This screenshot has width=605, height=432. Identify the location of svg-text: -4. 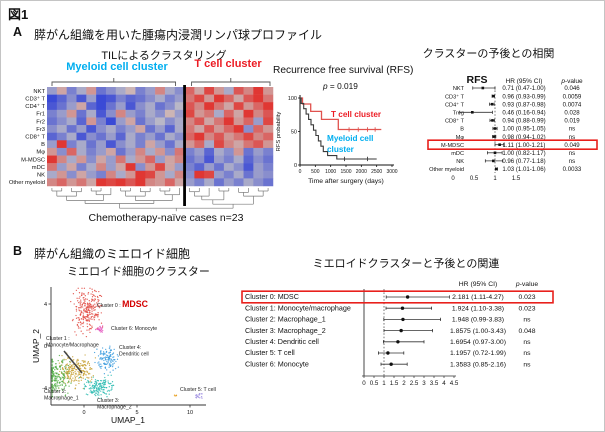
(44, 389).